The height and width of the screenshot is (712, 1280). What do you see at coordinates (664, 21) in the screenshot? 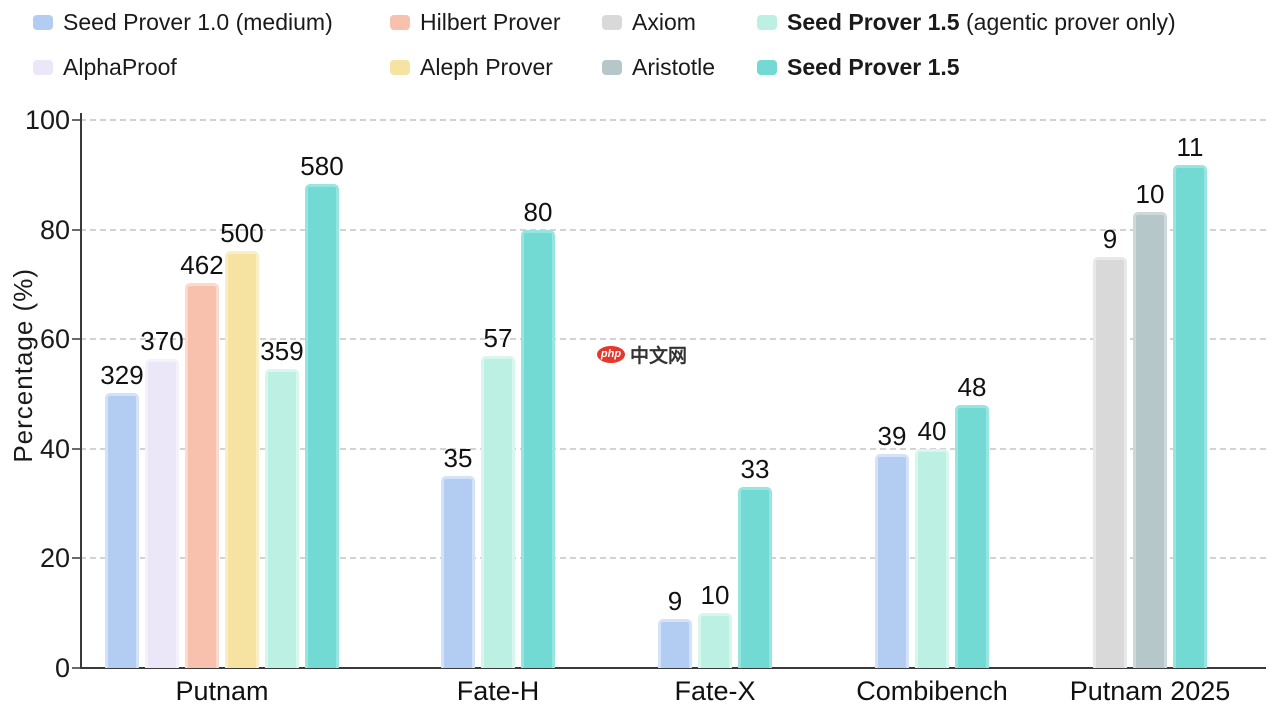
I see `legend-label: Axiom` at bounding box center [664, 21].